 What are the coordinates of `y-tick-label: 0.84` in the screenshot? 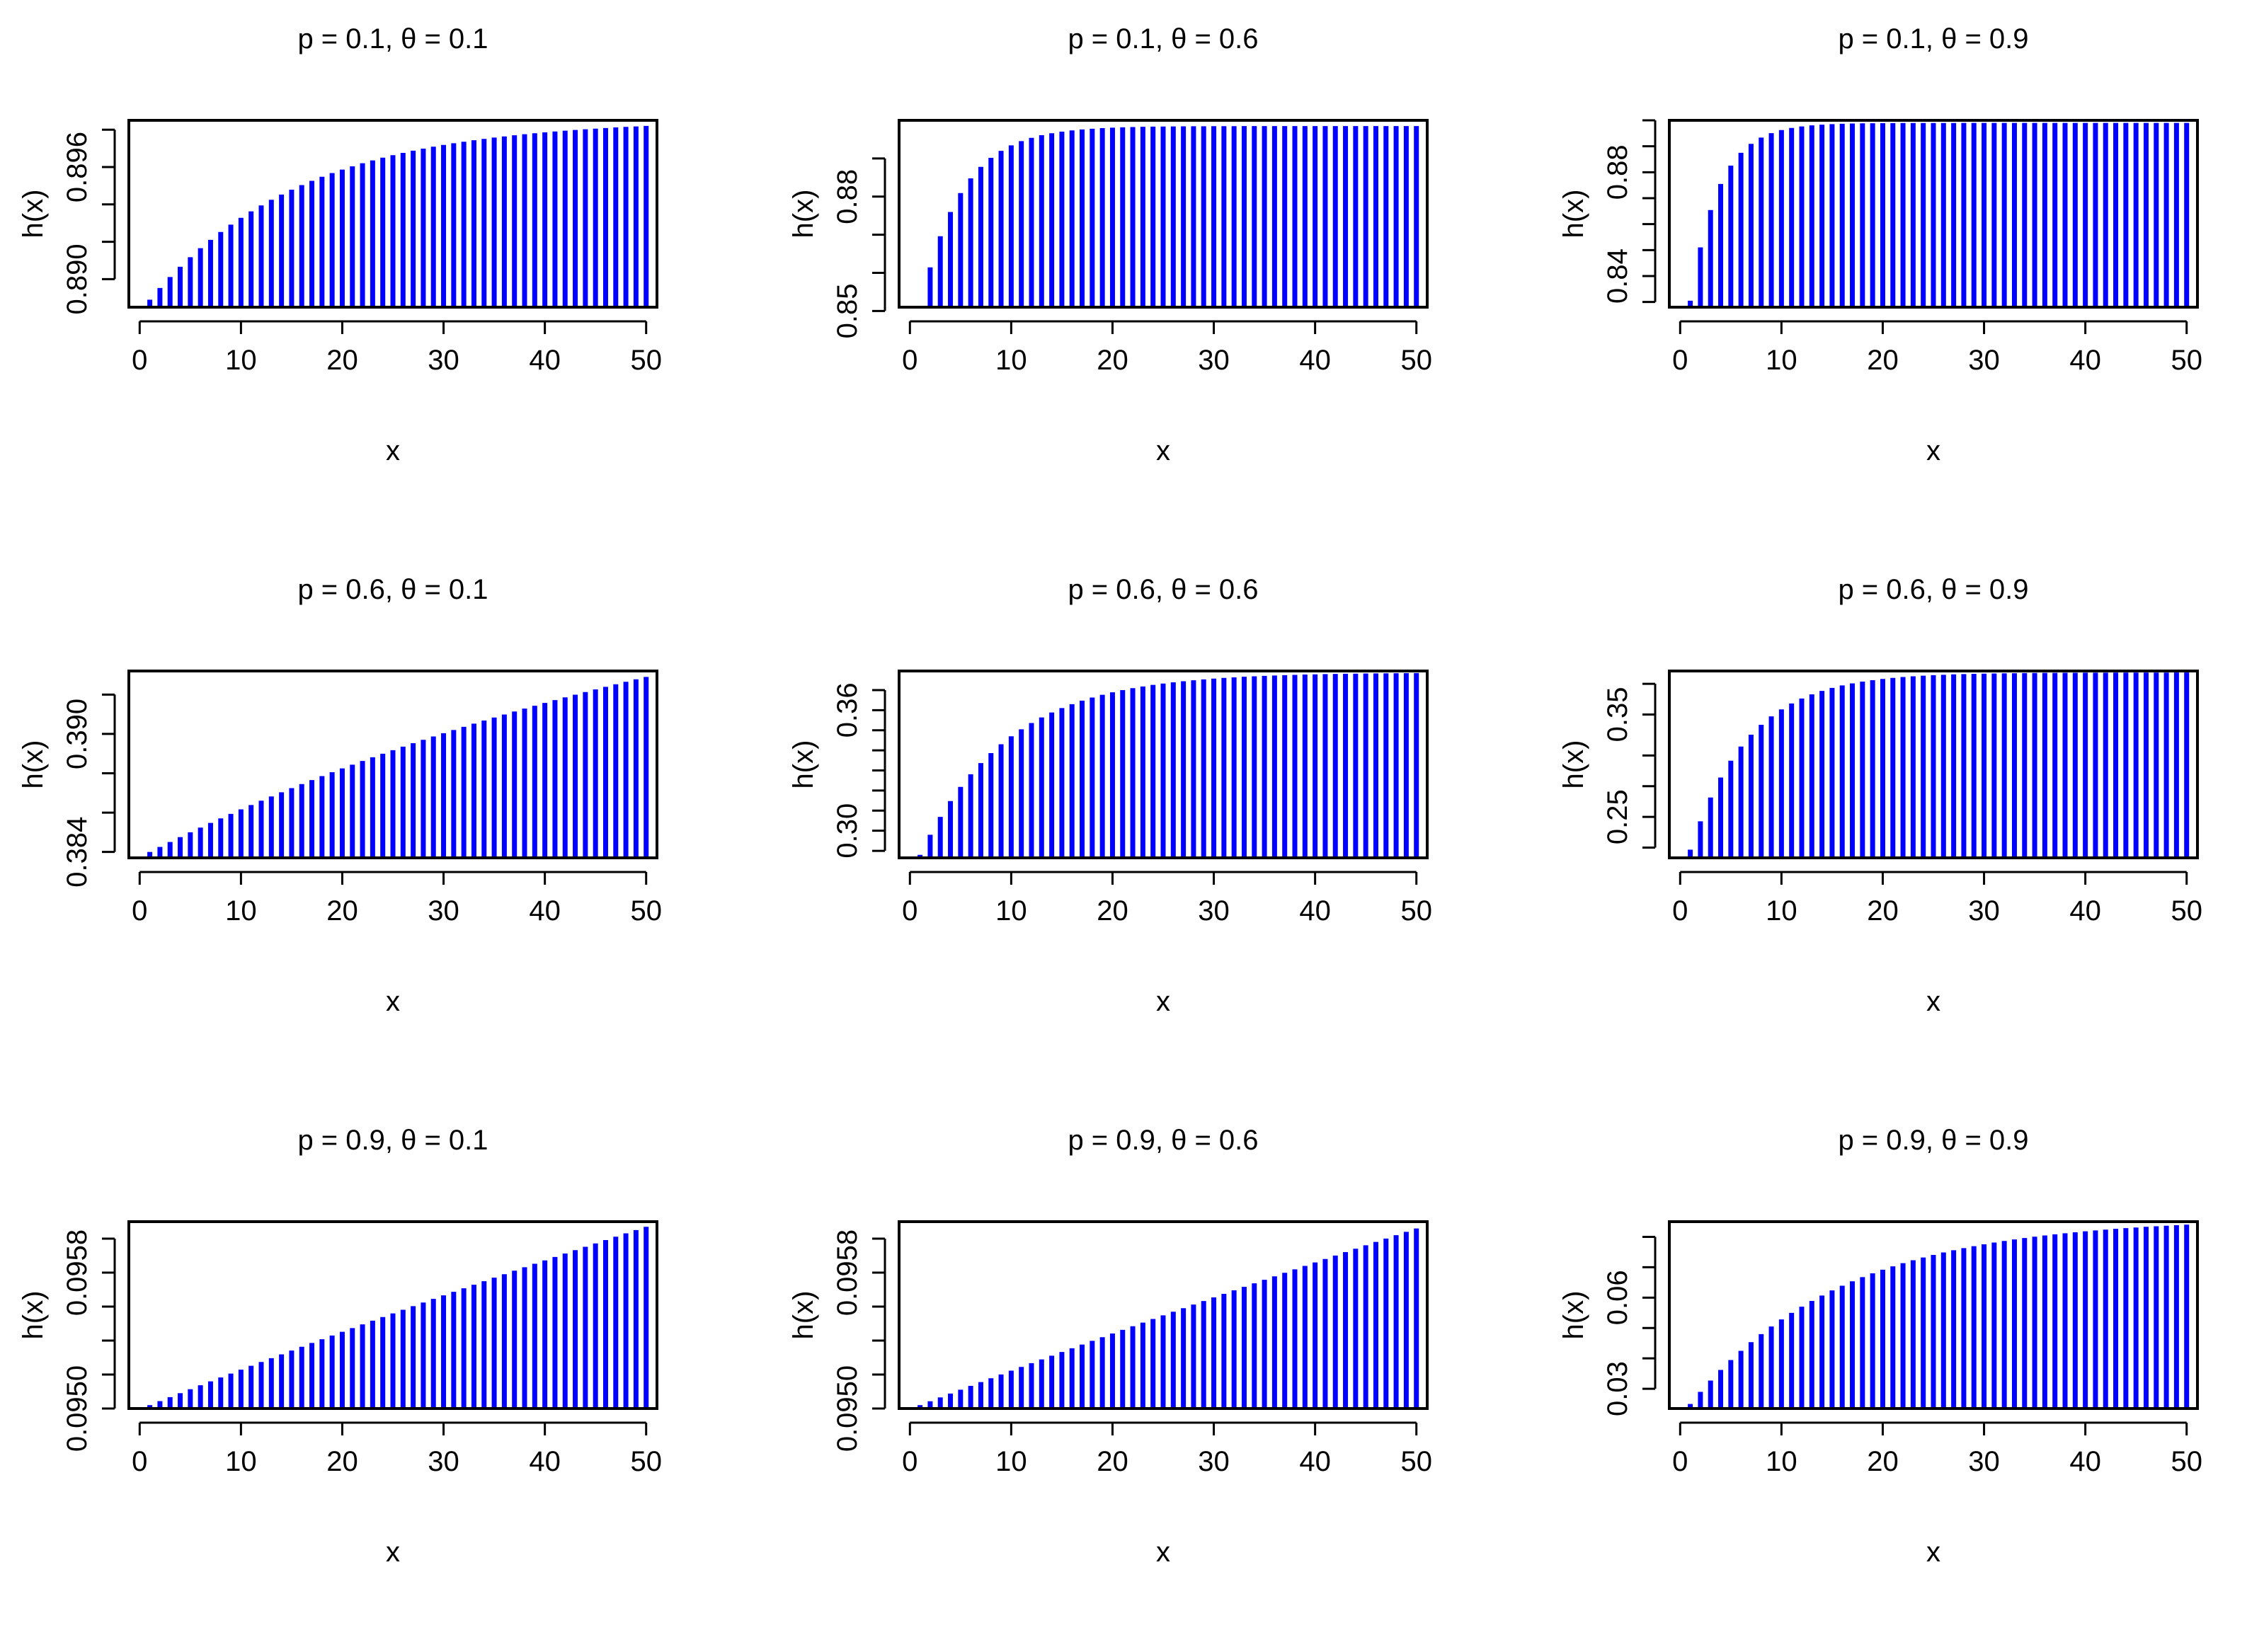 It's located at (1617, 276).